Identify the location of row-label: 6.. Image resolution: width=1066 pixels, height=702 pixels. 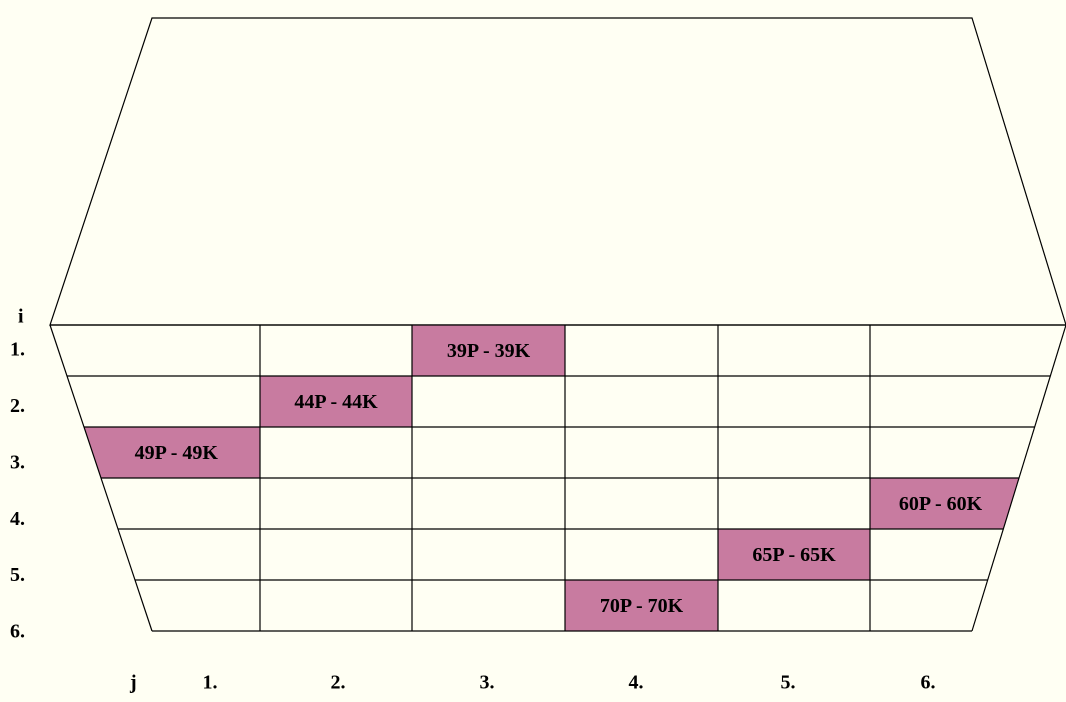
(17, 632).